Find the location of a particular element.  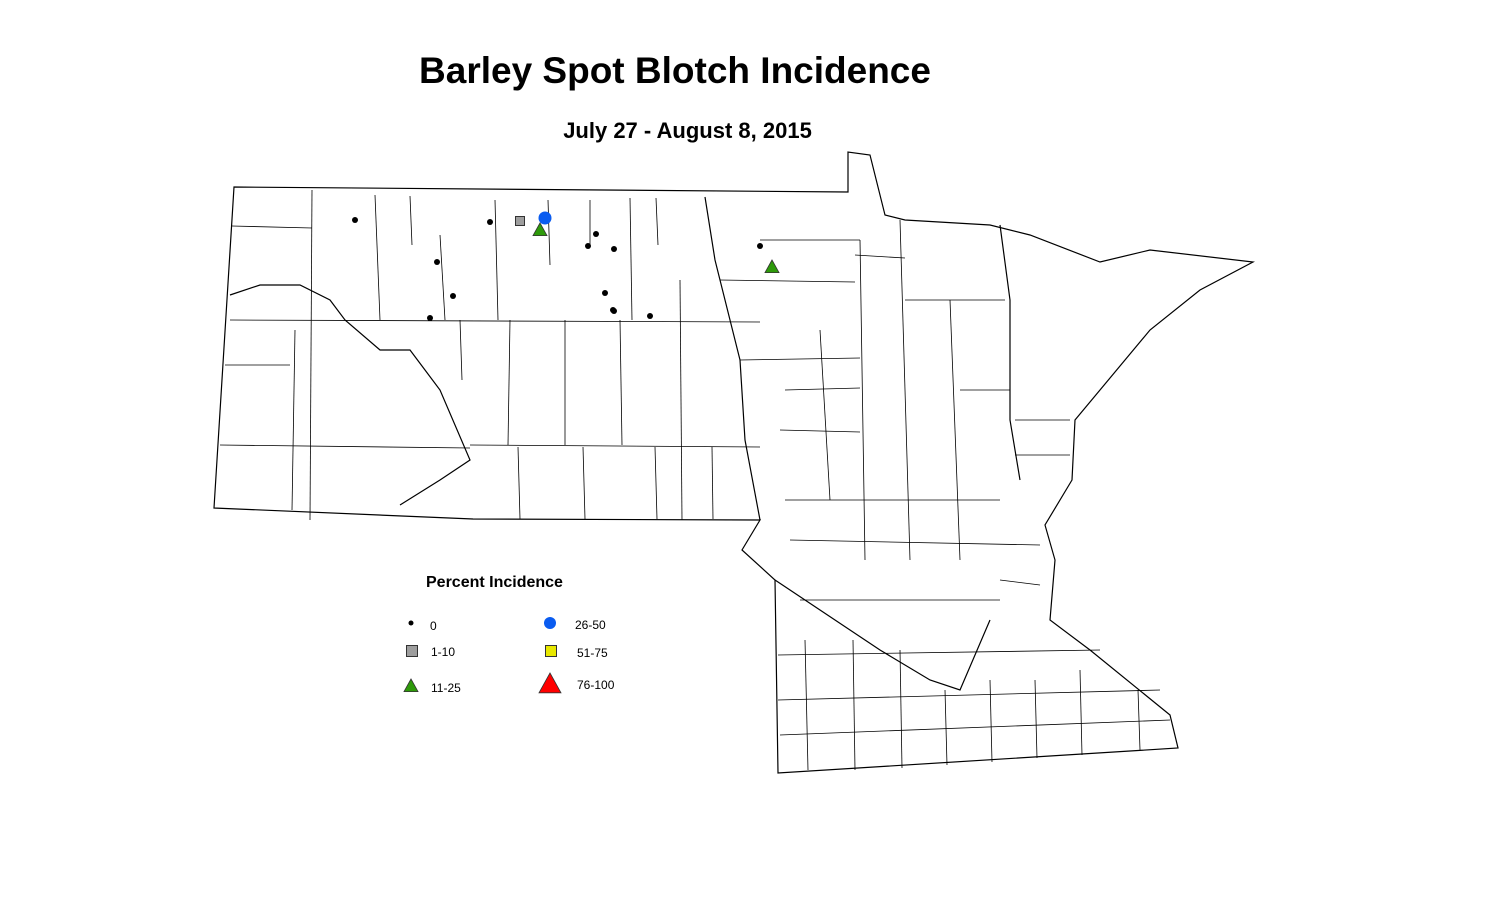

map-title: Barley Spot Blotch Incidence is located at coordinates (675, 70).